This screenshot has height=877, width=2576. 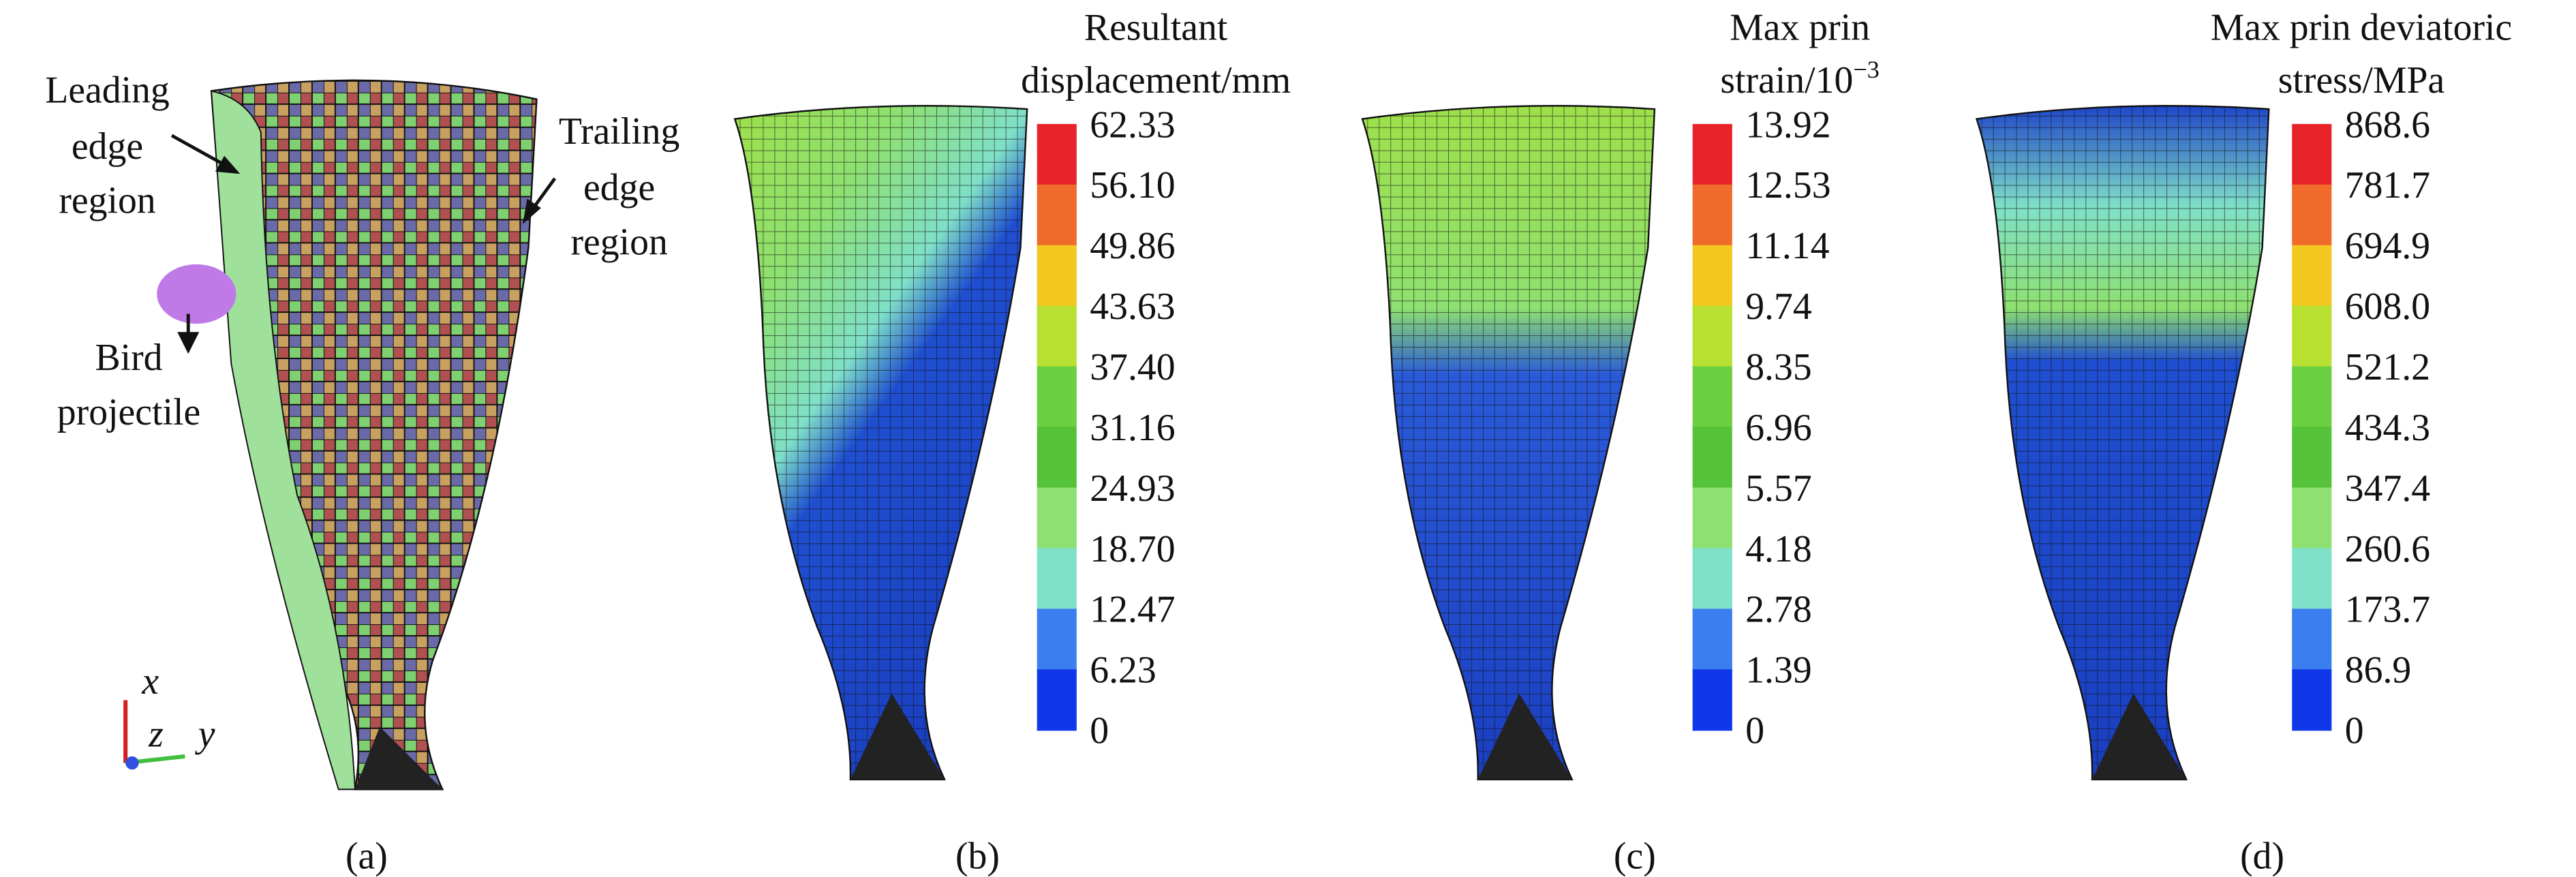 What do you see at coordinates (107, 201) in the screenshot?
I see `leading-edge-label: region` at bounding box center [107, 201].